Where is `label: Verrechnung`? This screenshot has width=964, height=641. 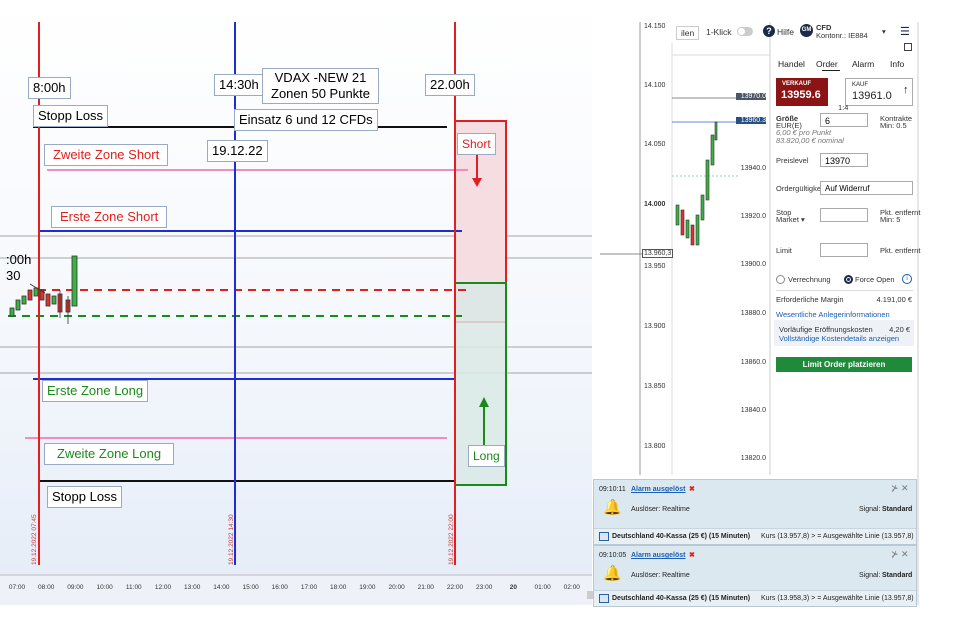 label: Verrechnung is located at coordinates (809, 279).